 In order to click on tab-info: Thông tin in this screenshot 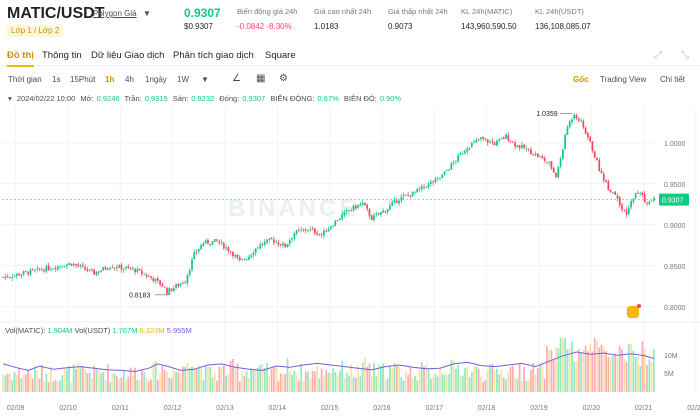, I will do `click(62, 55)`.